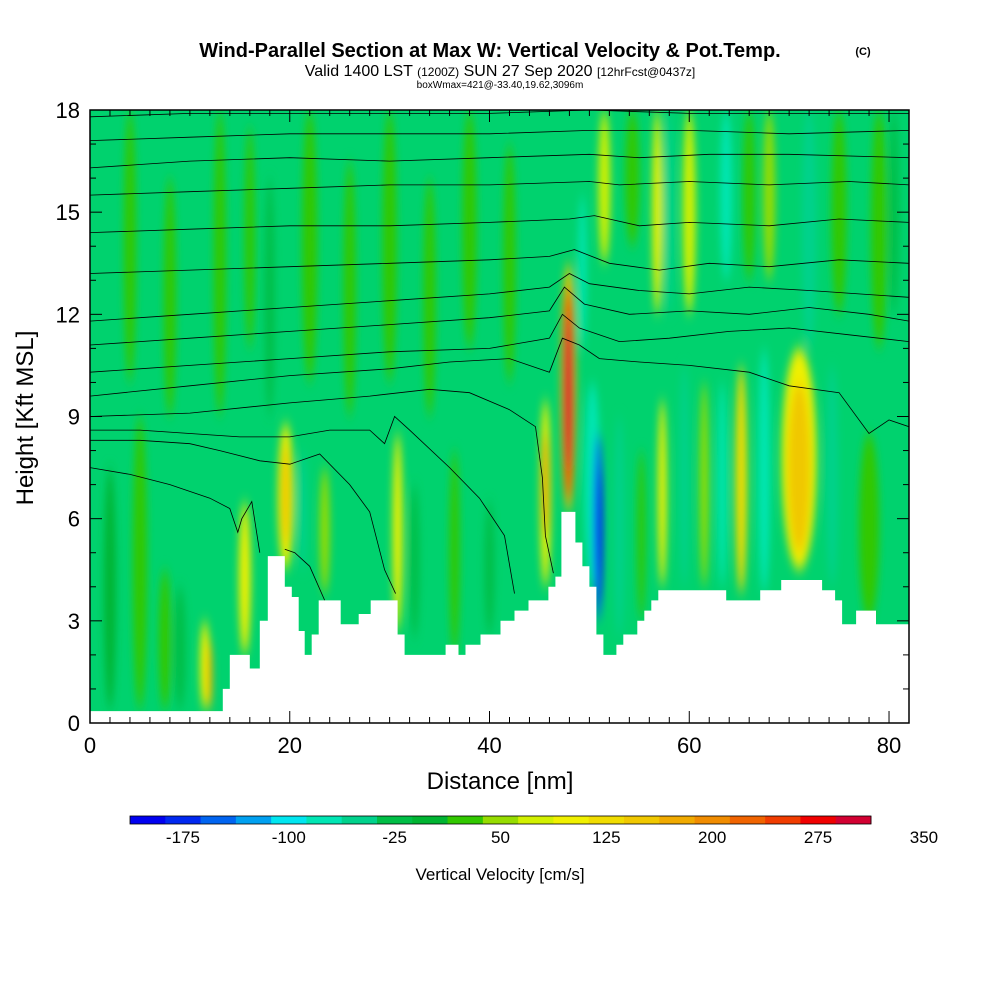 This screenshot has width=1000, height=1000. I want to click on colorbar-tick-label: -175, so click(183, 837).